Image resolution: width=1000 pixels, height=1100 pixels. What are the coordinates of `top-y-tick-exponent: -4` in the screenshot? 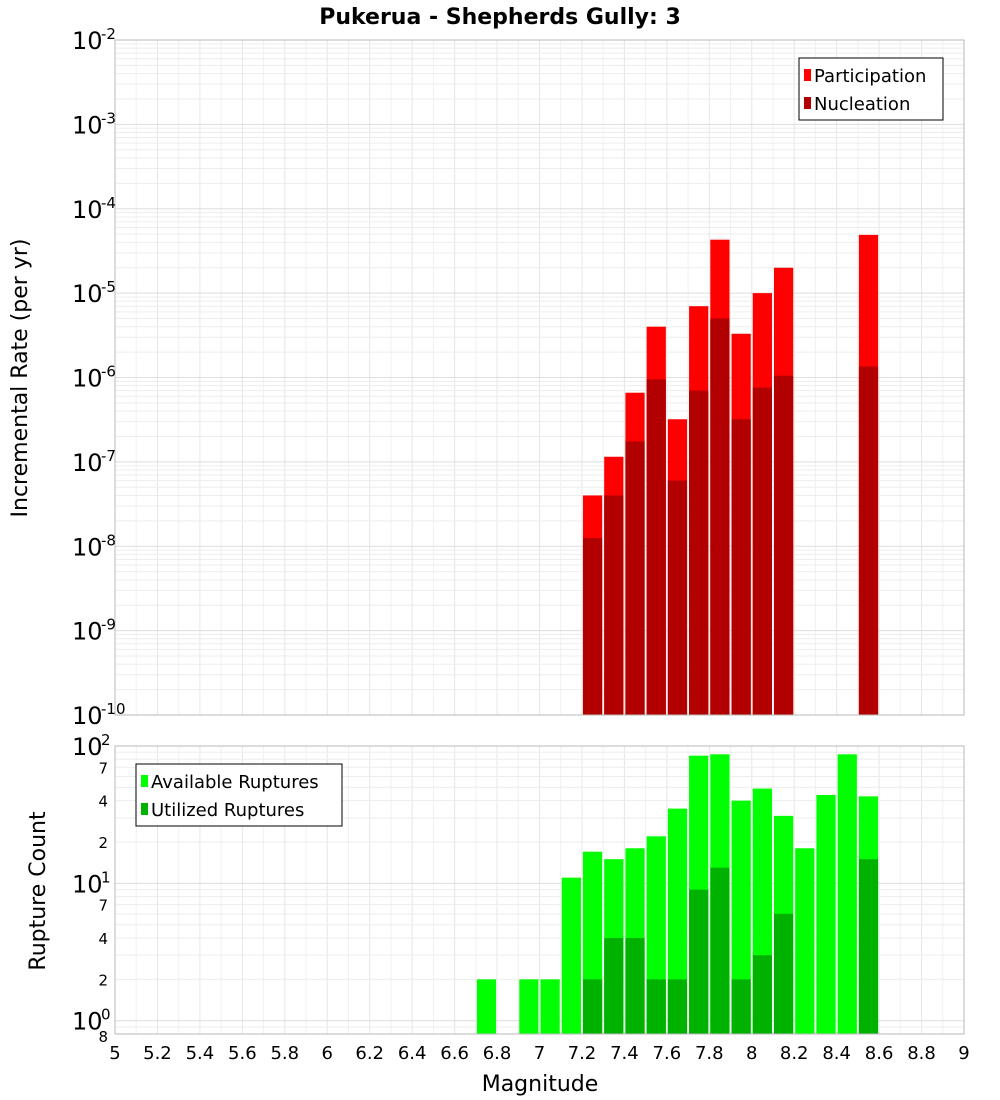 It's located at (108, 203).